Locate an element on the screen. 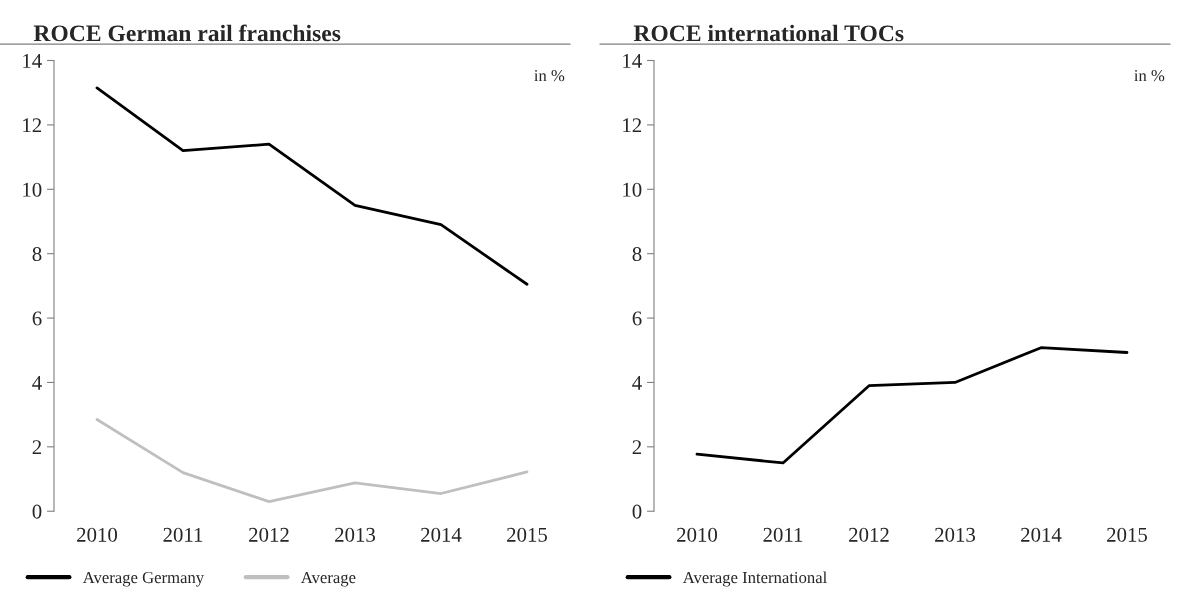 This screenshot has height=605, width=1200. legend-label: Average International is located at coordinates (754, 579).